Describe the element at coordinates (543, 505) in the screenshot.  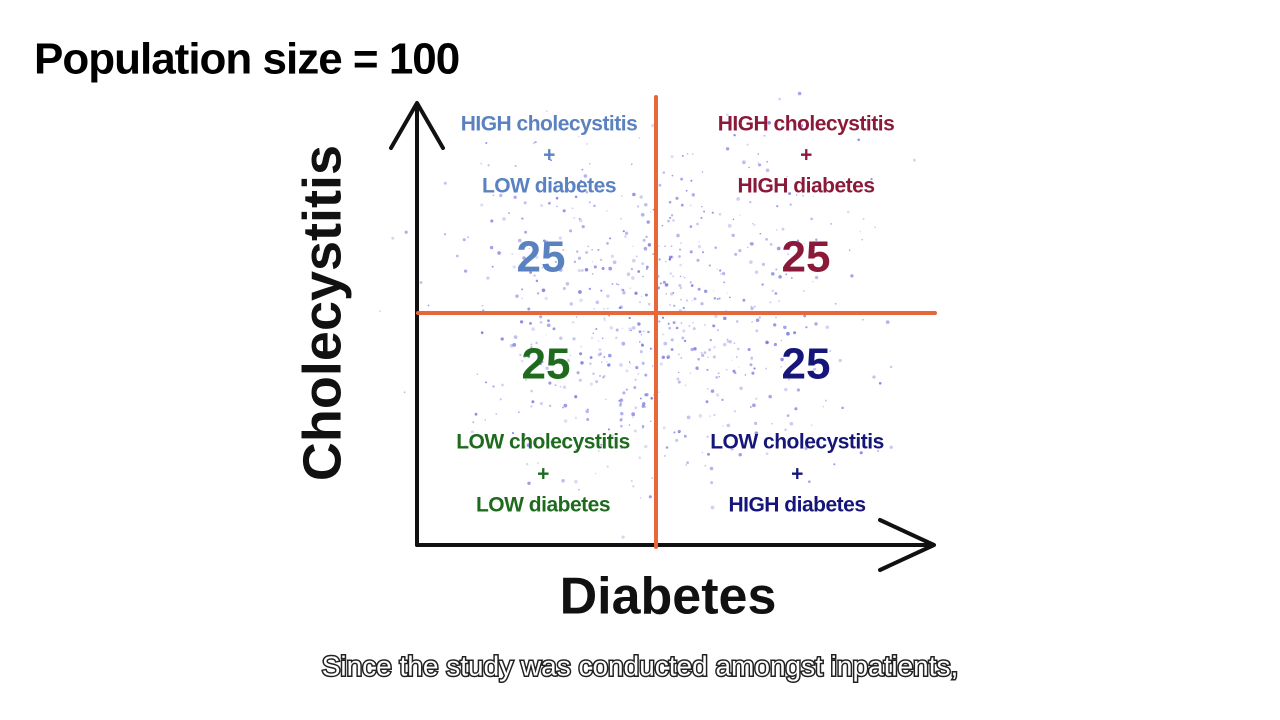
I see `quadrant-label: LOW diabetes` at that location.